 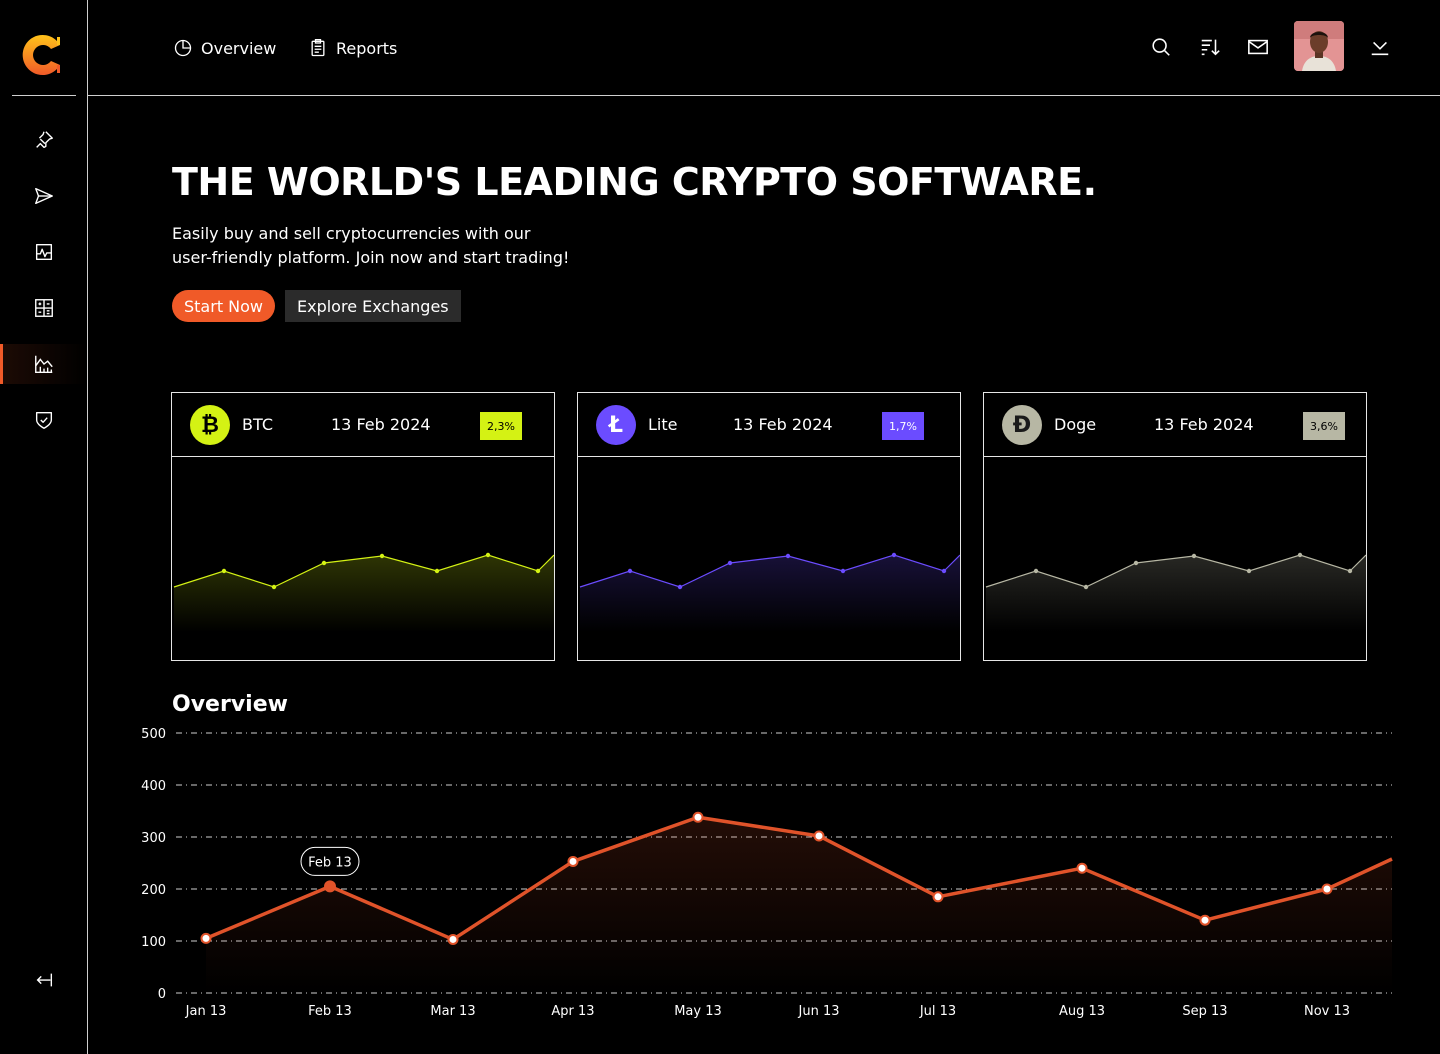 I want to click on sidebar-item-calculator, so click(x=43, y=308).